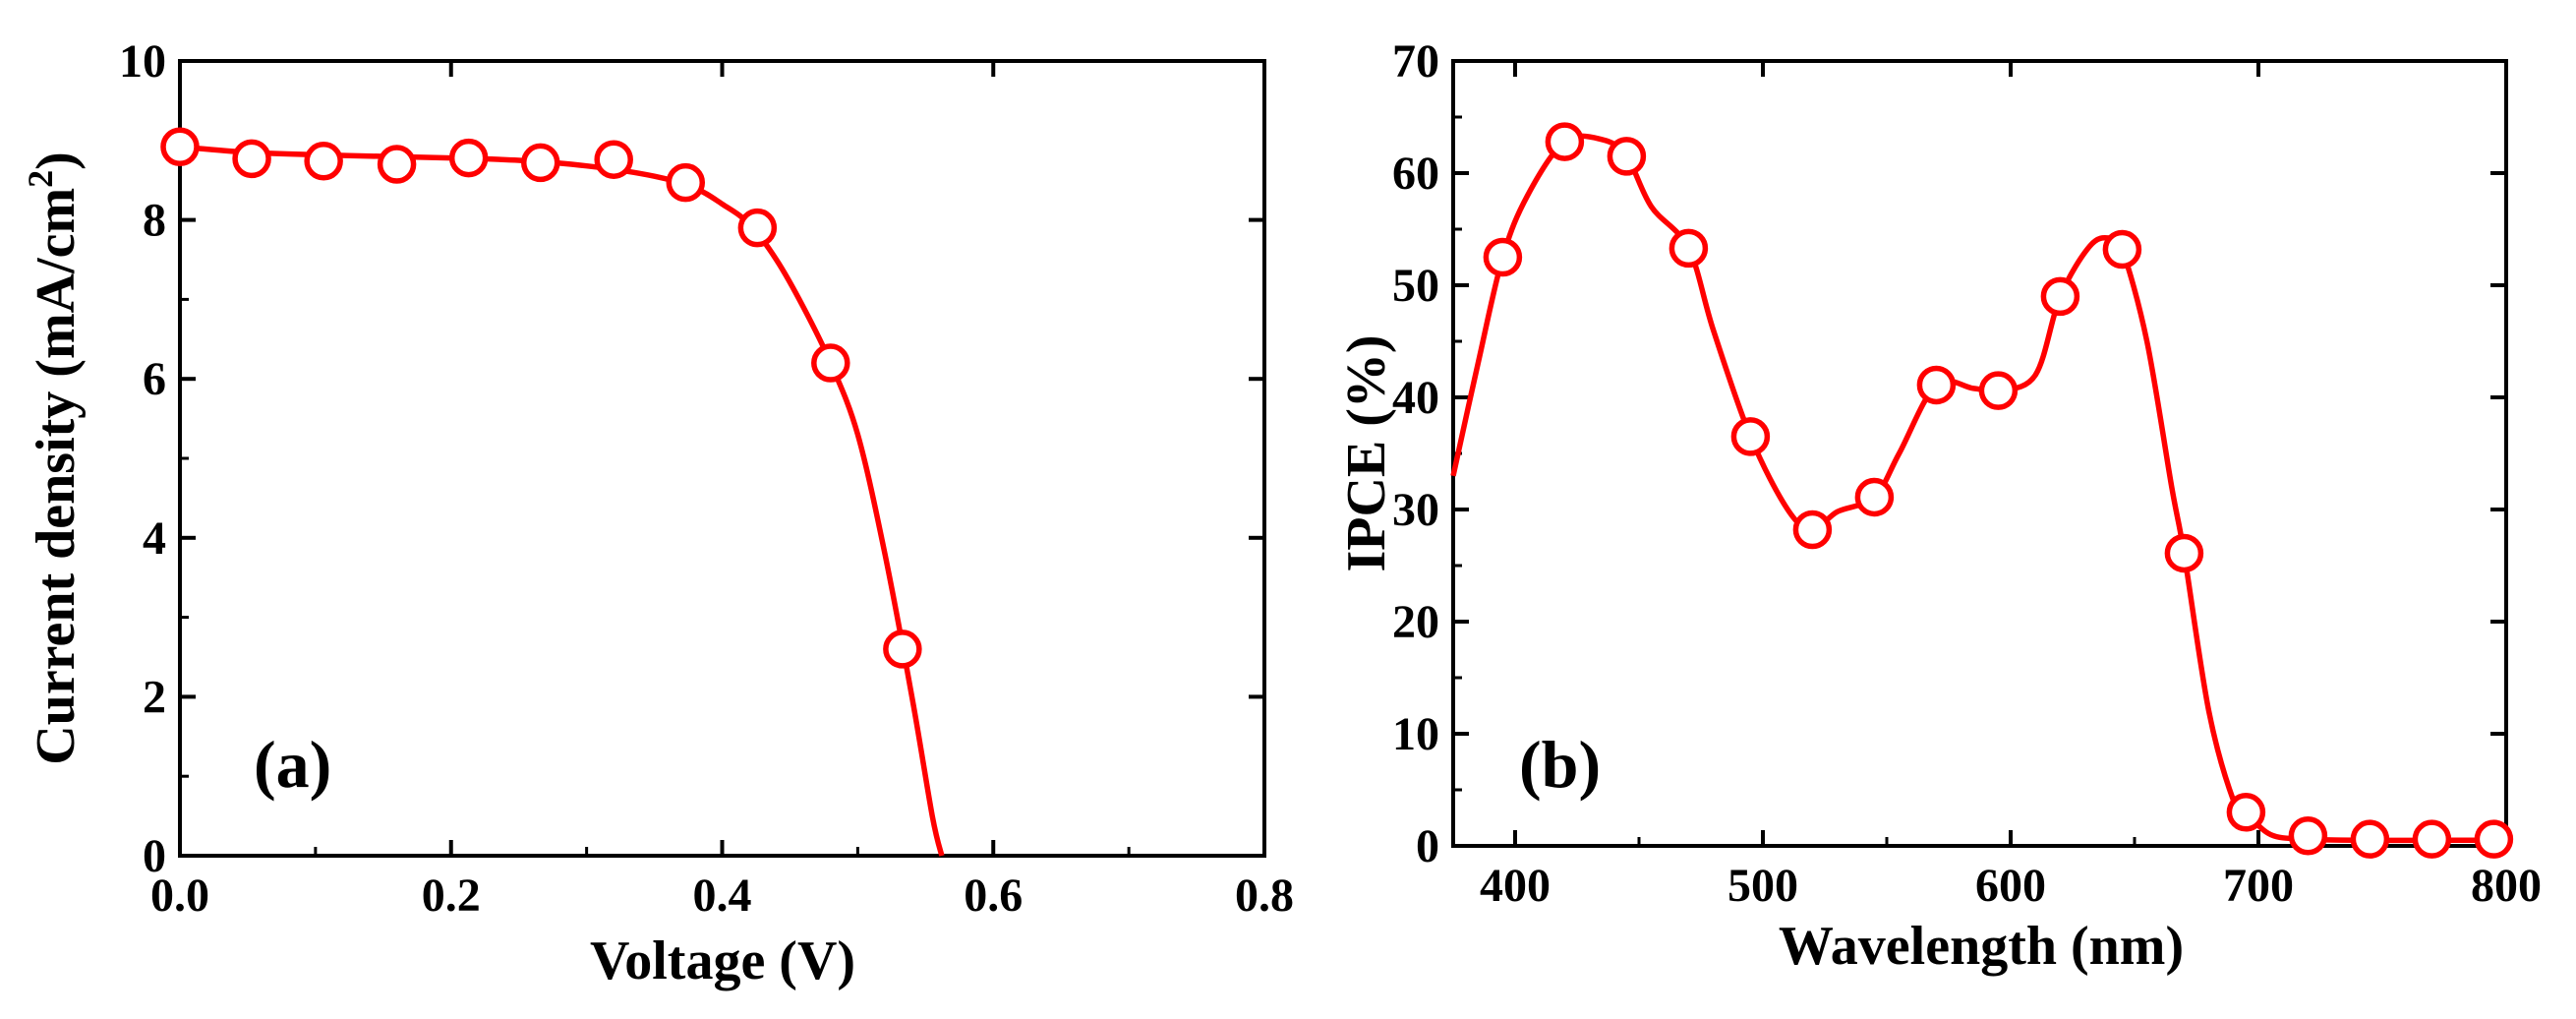 The height and width of the screenshot is (1019, 2576). What do you see at coordinates (993, 896) in the screenshot?
I see `panel-a-xtick-label-3: 0.6` at bounding box center [993, 896].